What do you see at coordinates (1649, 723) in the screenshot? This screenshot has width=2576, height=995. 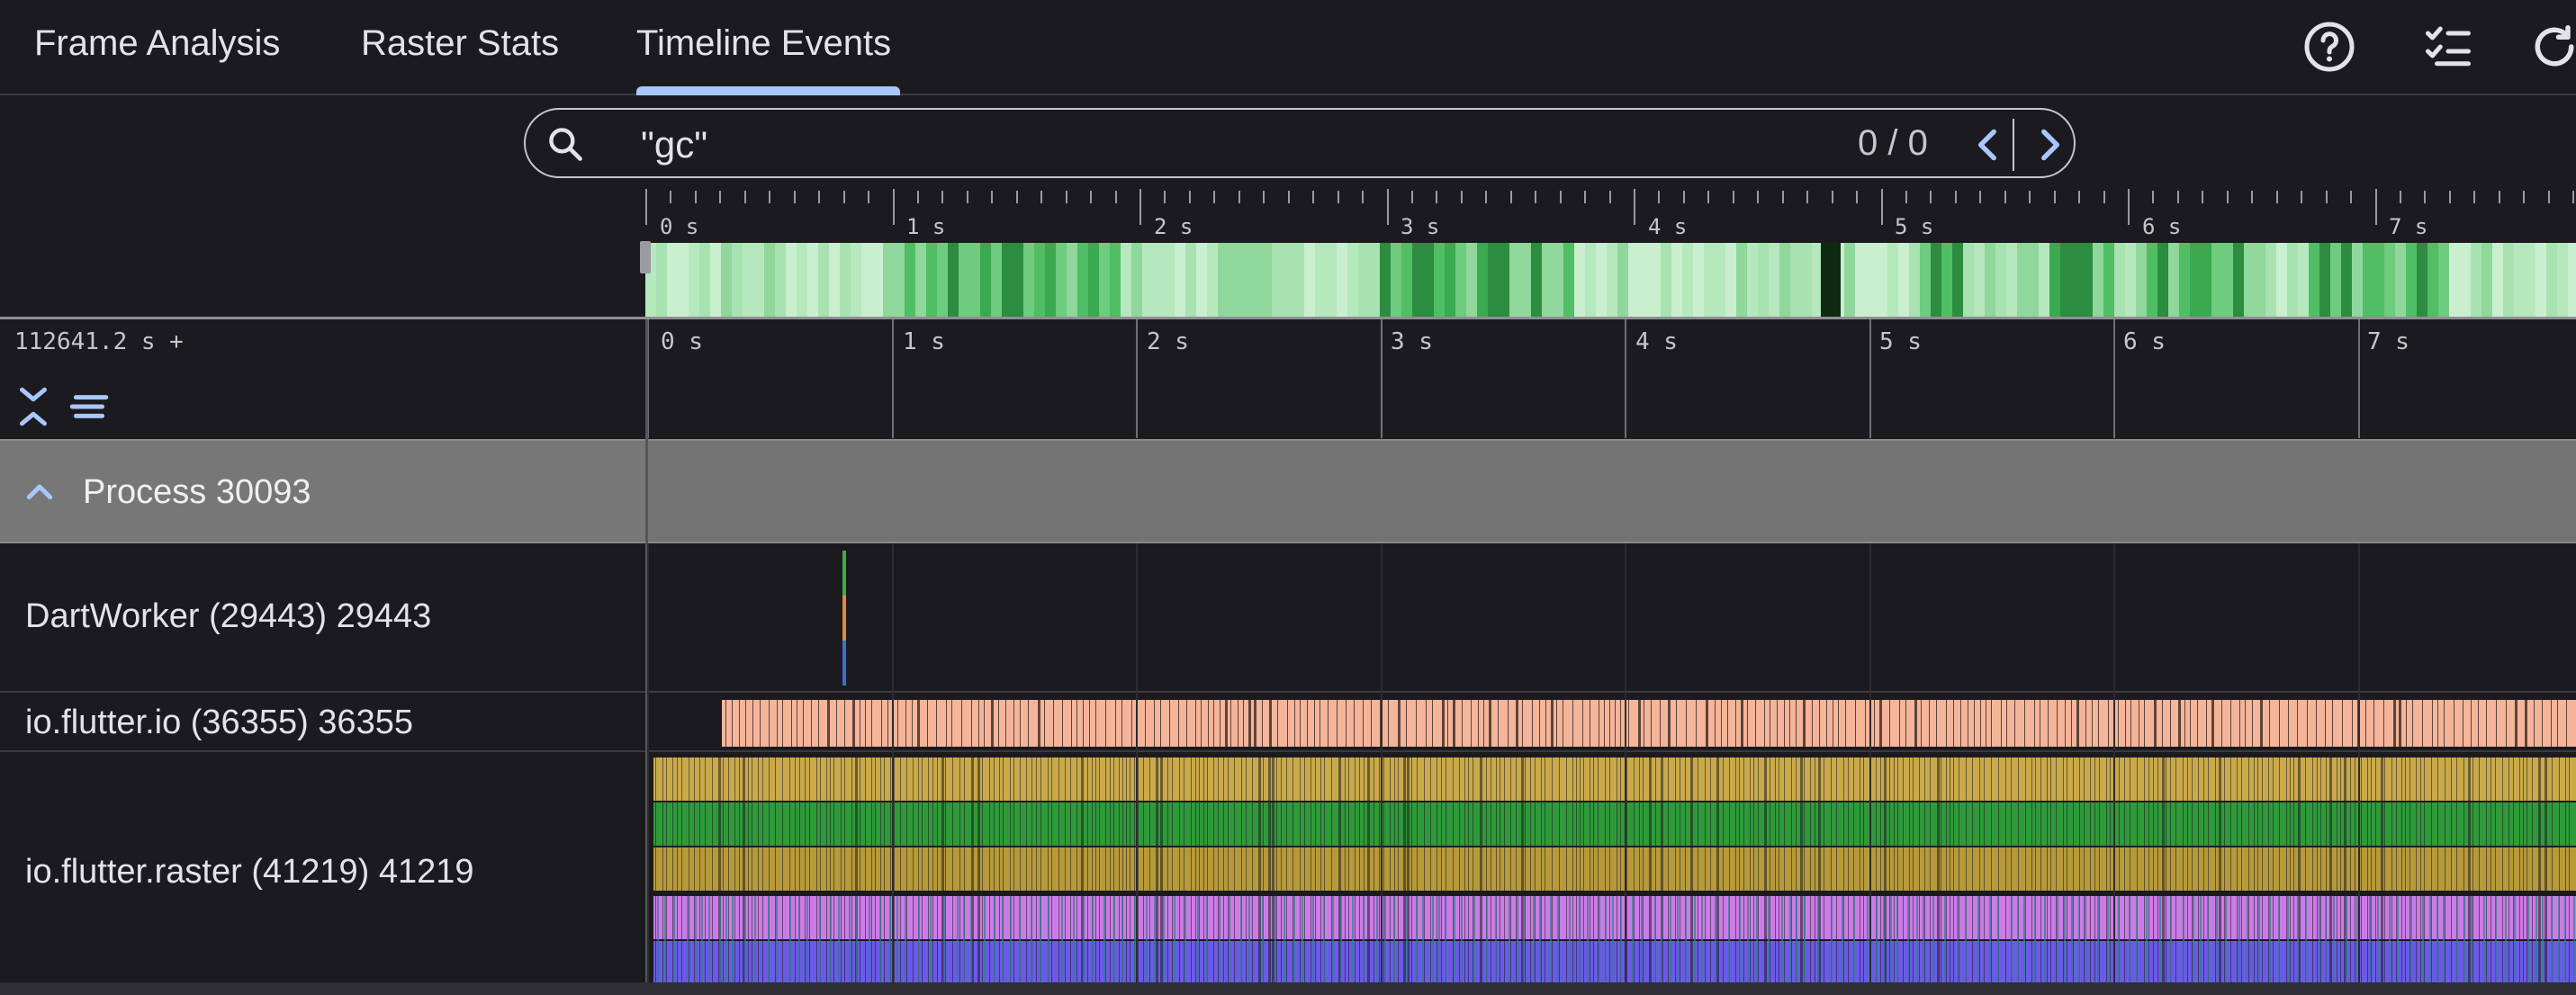 I see `io-event-band` at bounding box center [1649, 723].